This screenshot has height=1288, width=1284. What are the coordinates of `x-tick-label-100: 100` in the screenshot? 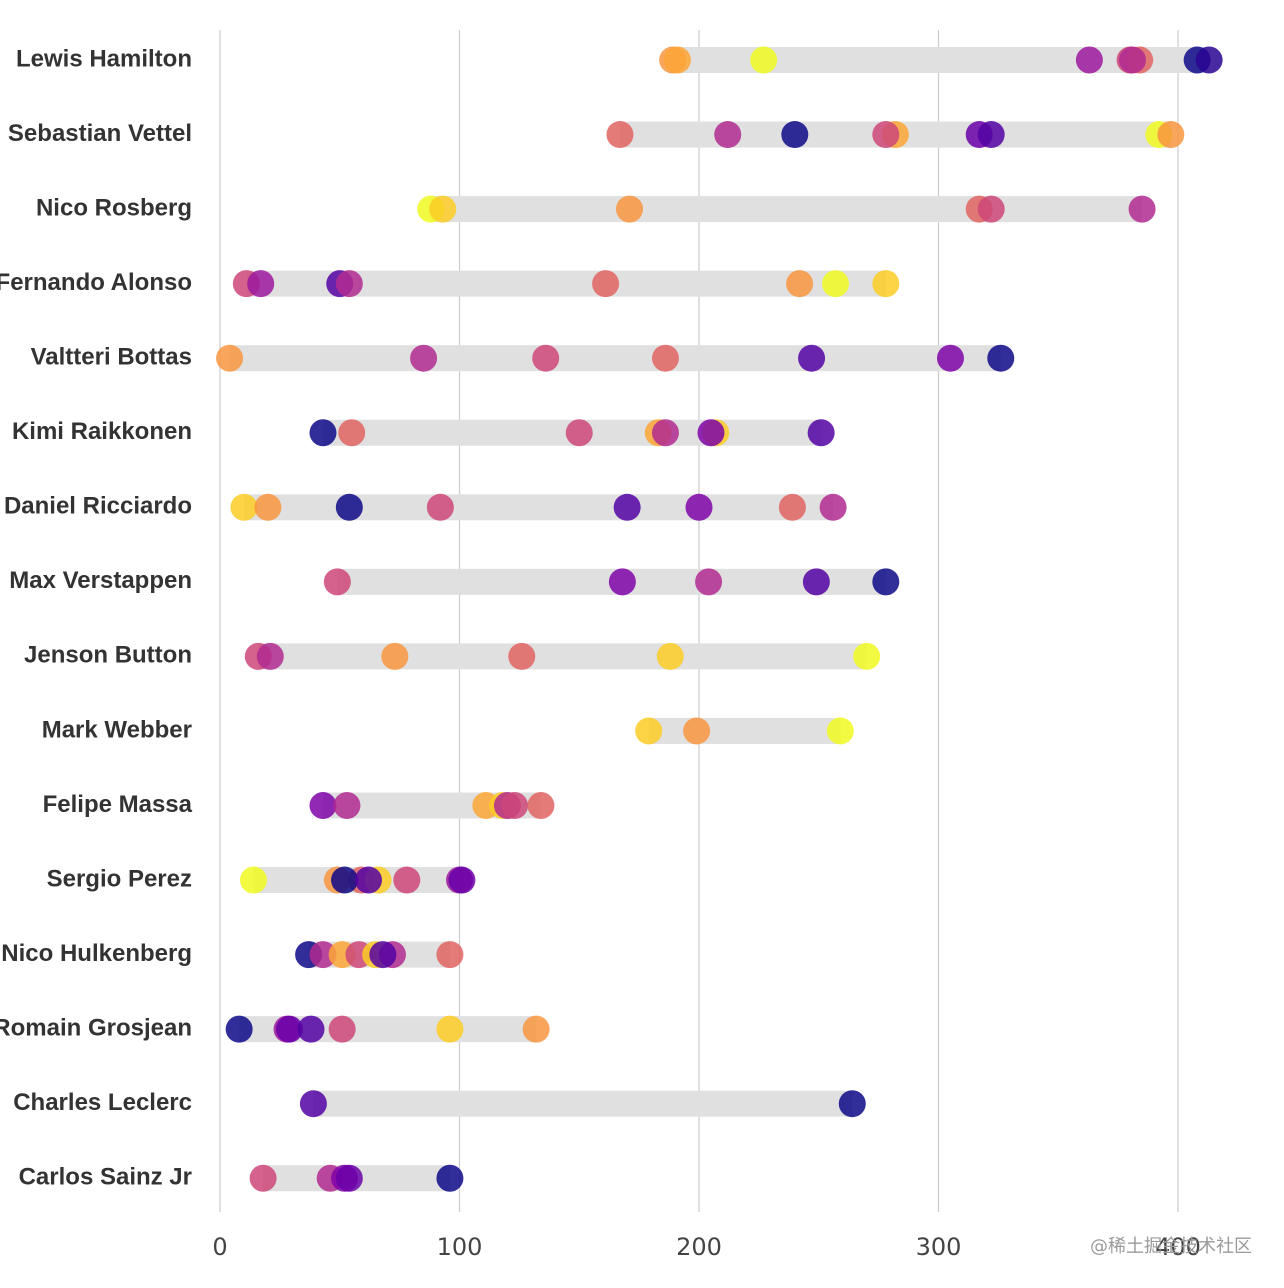 It's located at (460, 1247).